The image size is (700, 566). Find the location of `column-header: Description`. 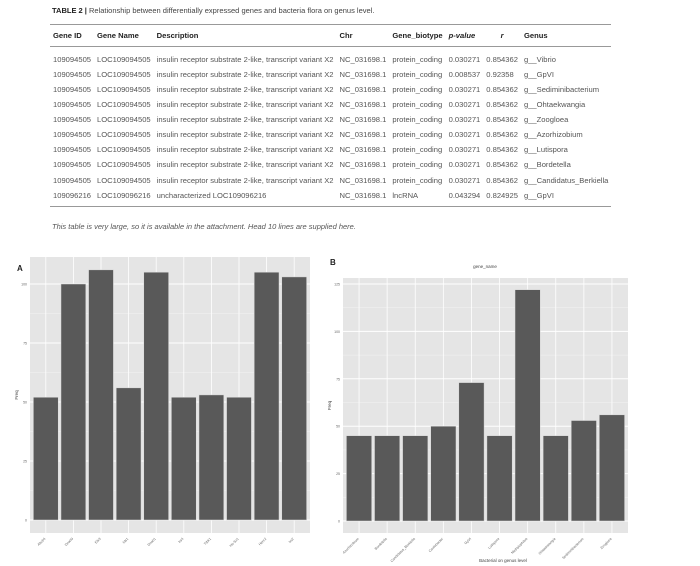

column-header: Description is located at coordinates (245, 35).